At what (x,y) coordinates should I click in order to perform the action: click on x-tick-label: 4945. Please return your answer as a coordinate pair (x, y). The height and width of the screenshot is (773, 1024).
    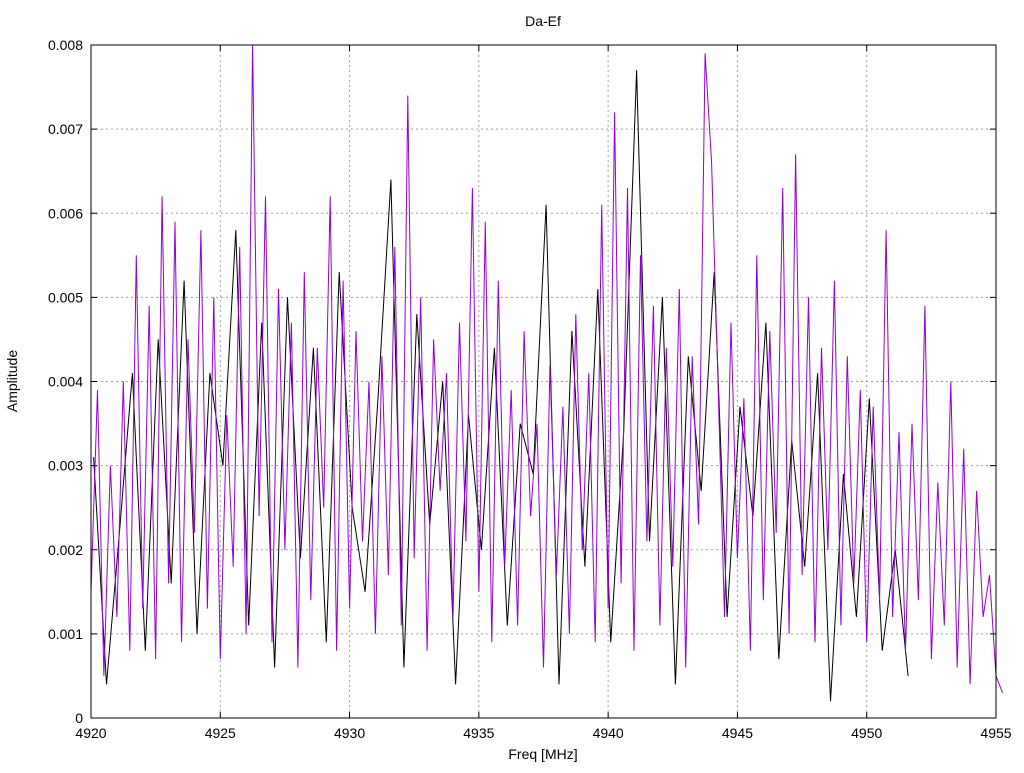
    Looking at the image, I should click on (737, 733).